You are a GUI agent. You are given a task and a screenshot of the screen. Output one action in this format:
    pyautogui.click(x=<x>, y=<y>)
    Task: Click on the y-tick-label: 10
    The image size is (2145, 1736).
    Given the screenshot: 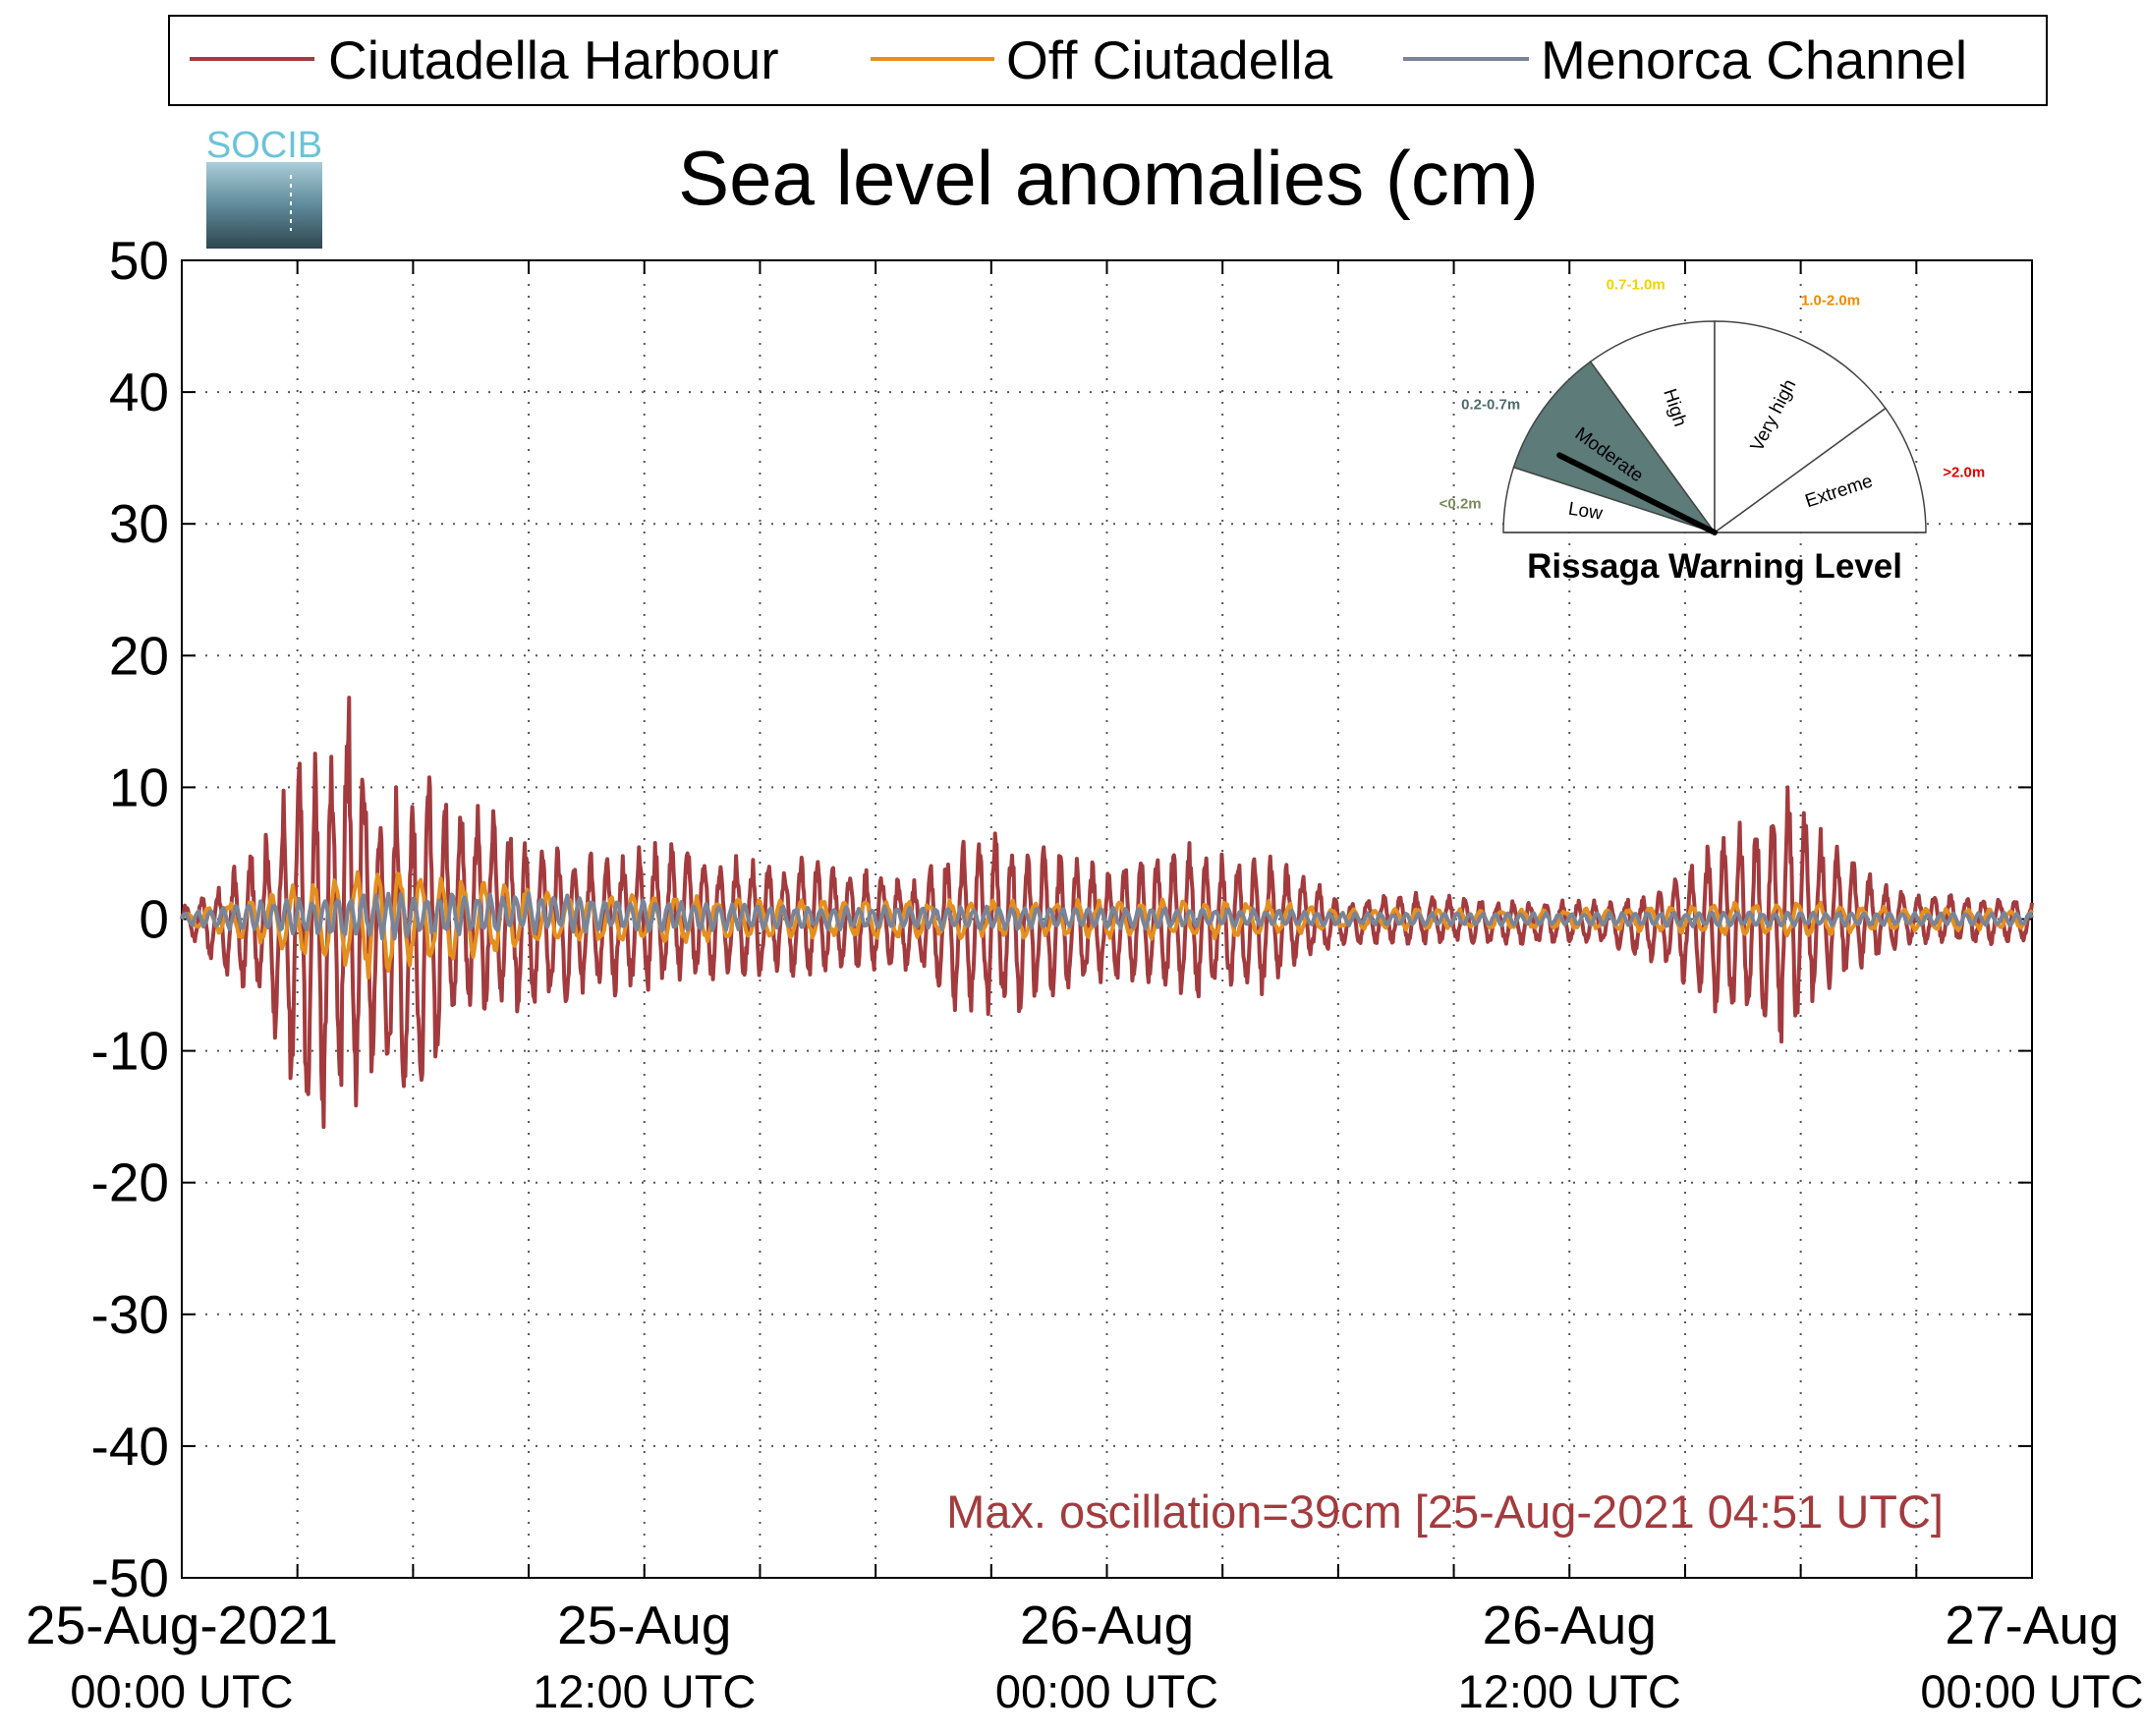 What is the action you would take?
    pyautogui.click(x=139, y=786)
    